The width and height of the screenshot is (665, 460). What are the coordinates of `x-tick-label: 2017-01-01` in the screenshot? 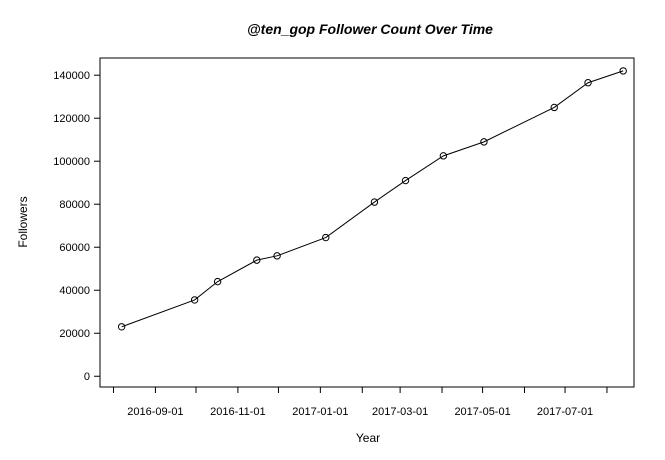 It's located at (320, 412).